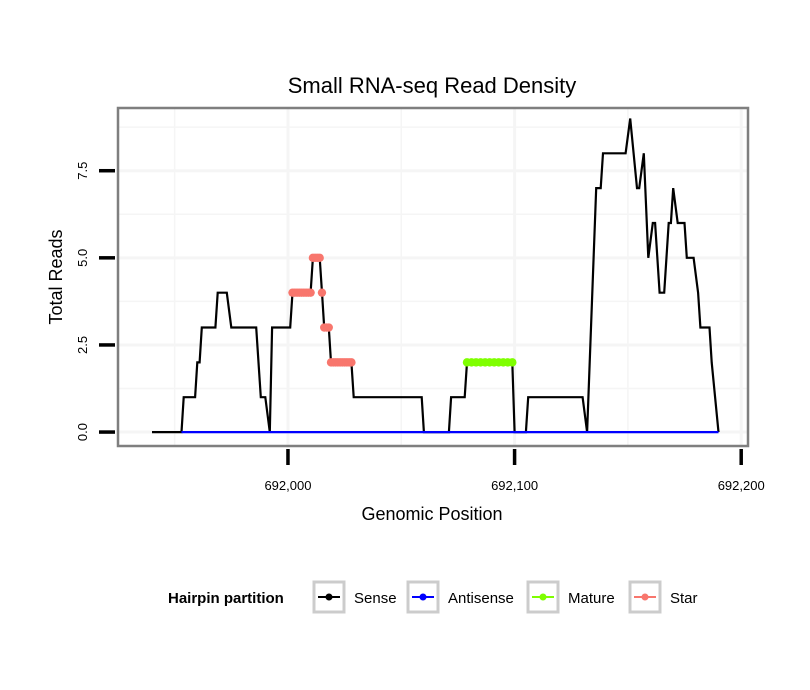  What do you see at coordinates (431, 514) in the screenshot?
I see `x-axis-title: Genomic Position` at bounding box center [431, 514].